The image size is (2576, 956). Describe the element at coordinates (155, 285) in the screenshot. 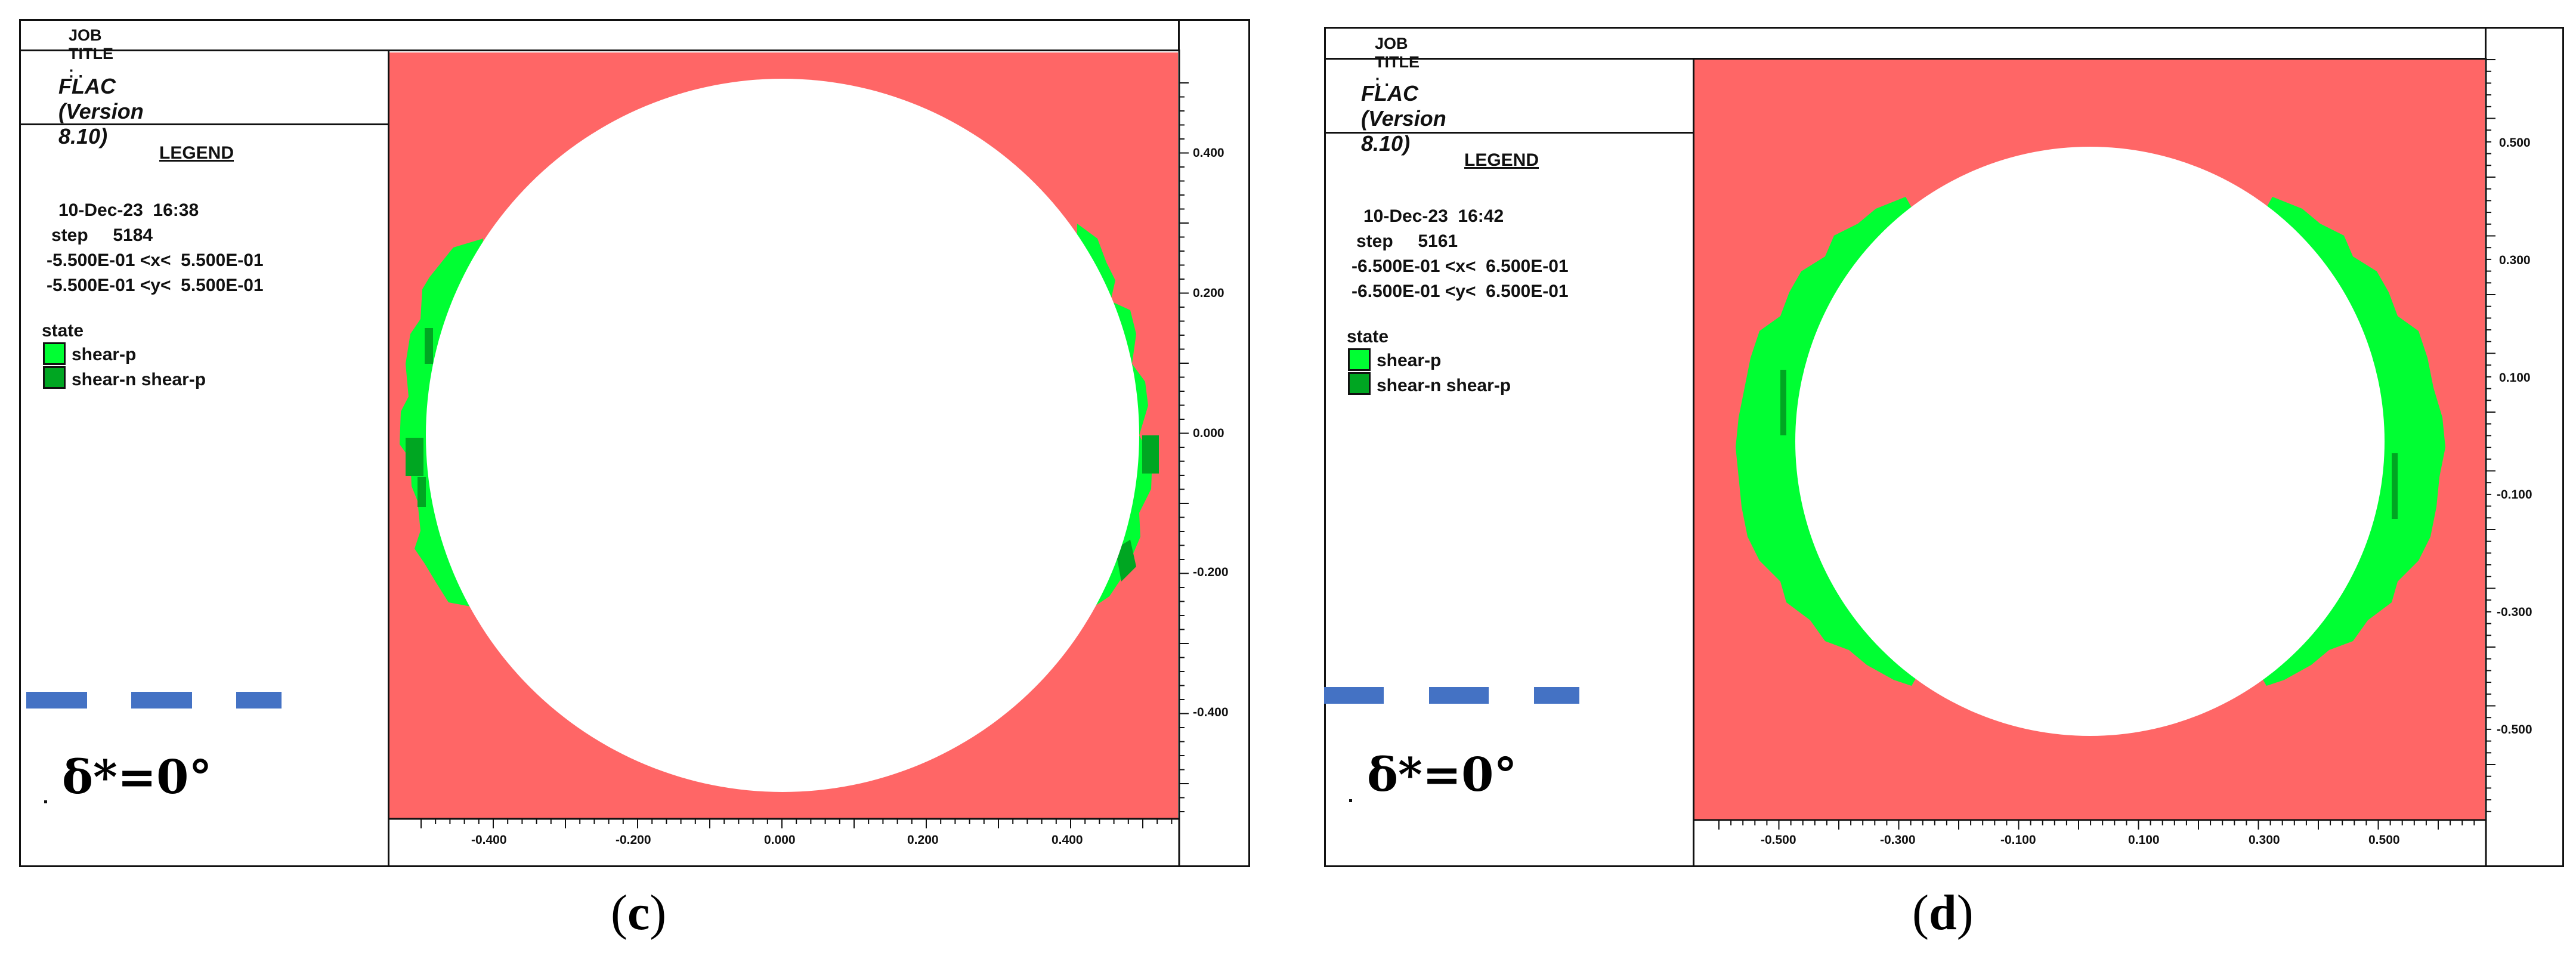

I see `panel-c-y-range: -5.500E-01 <y< 5.500E-01` at that location.